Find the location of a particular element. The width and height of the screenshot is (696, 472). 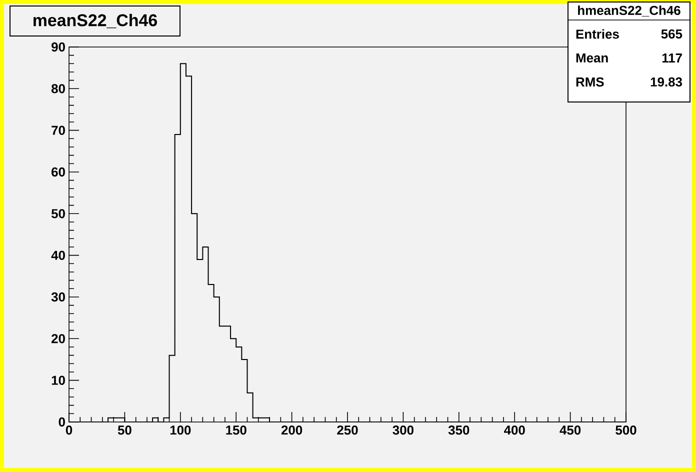

x-tick-label: 50 is located at coordinates (125, 430).